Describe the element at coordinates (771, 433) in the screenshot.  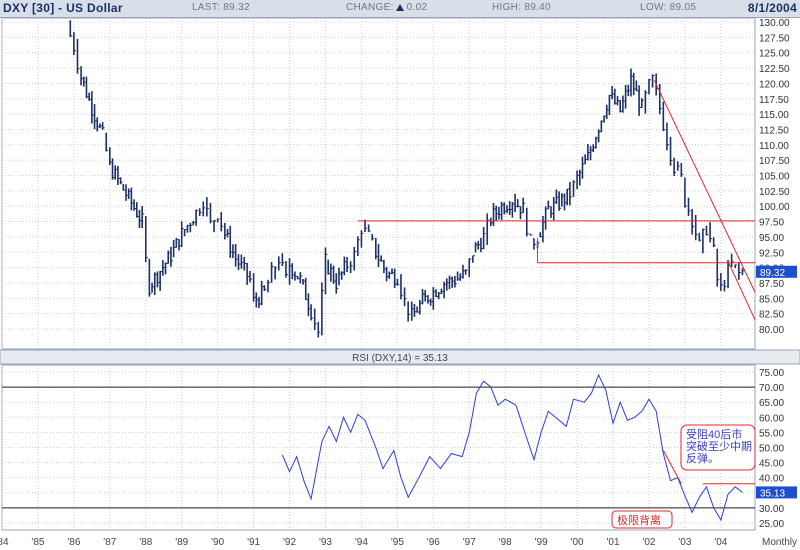
I see `rsi-y-tick-label: 55.00` at that location.